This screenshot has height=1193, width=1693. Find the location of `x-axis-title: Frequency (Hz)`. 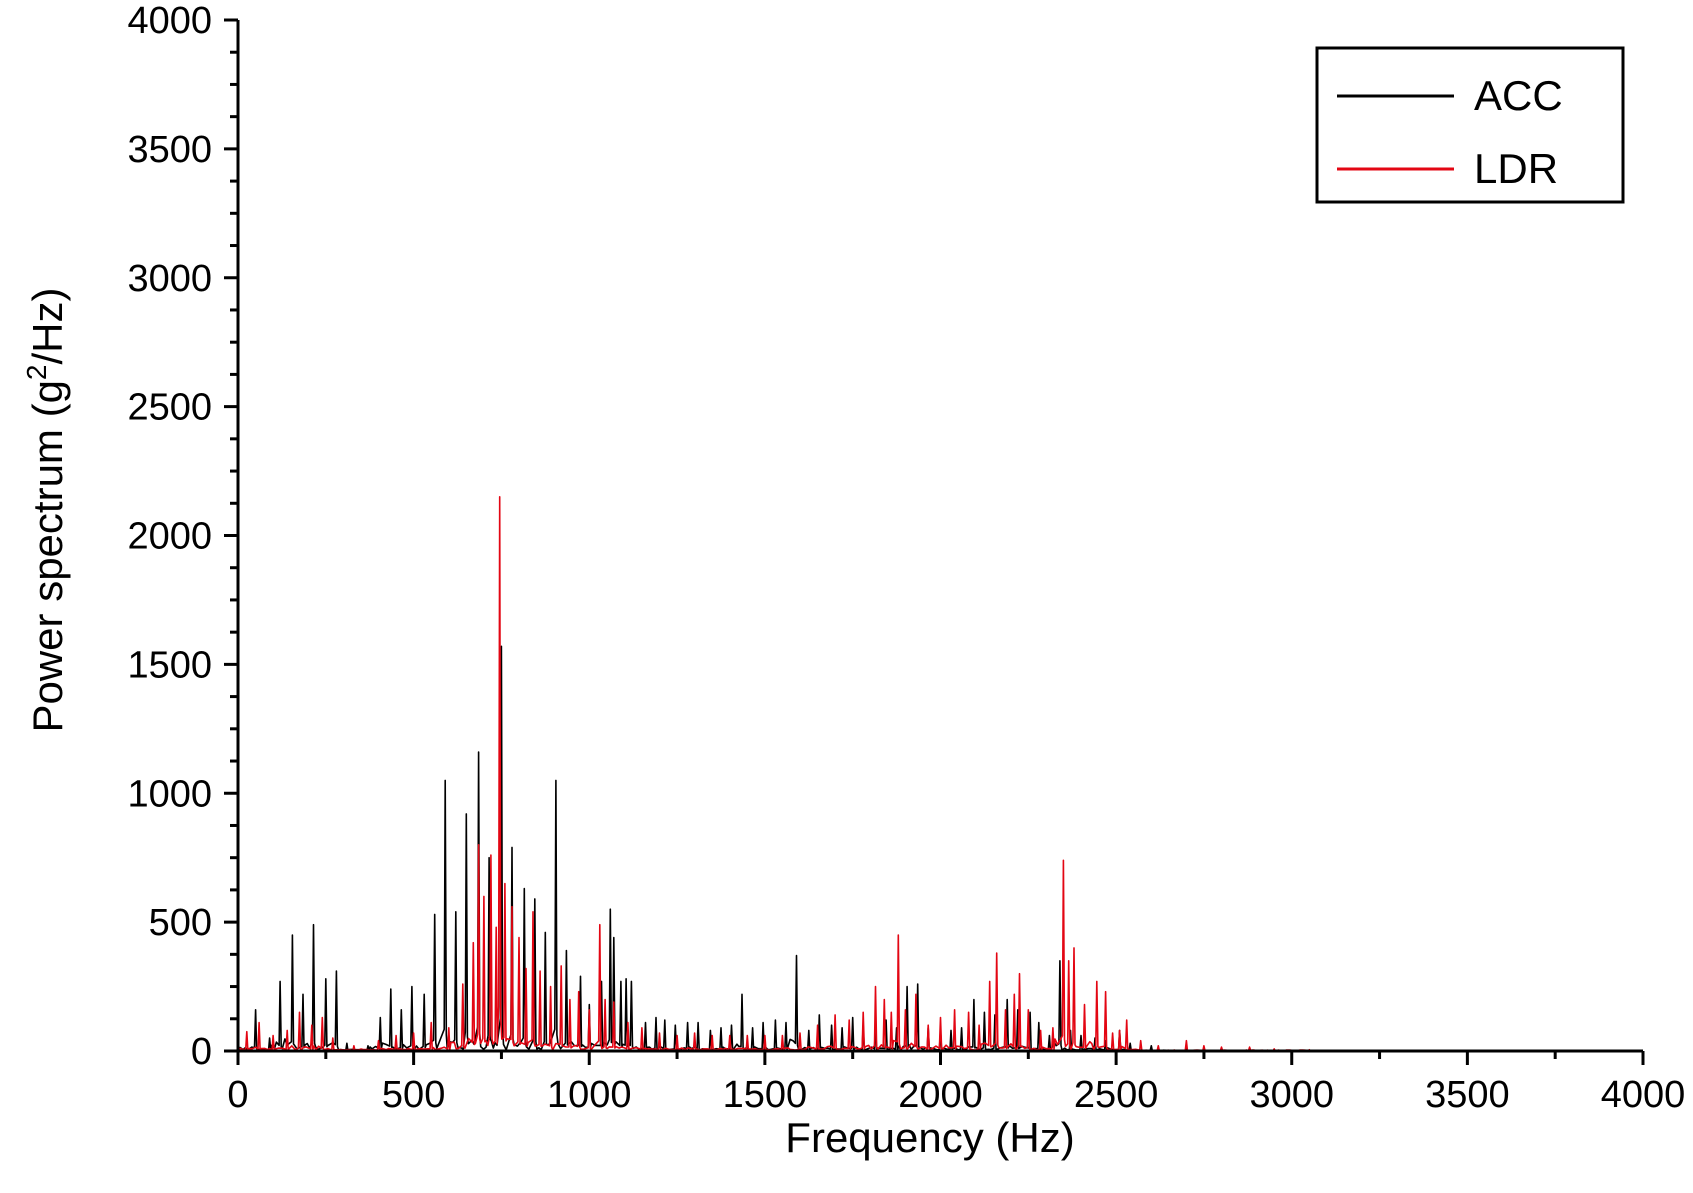

x-axis-title: Frequency (Hz) is located at coordinates (929, 1137).